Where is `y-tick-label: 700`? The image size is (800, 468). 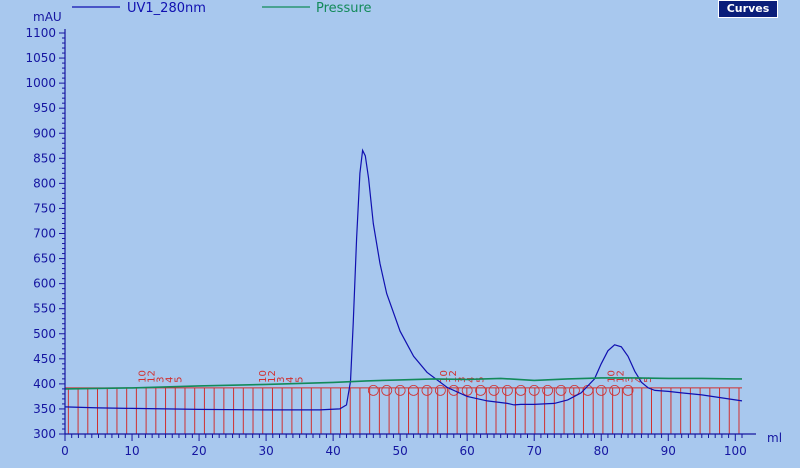
y-tick-label: 700 is located at coordinates (44, 234).